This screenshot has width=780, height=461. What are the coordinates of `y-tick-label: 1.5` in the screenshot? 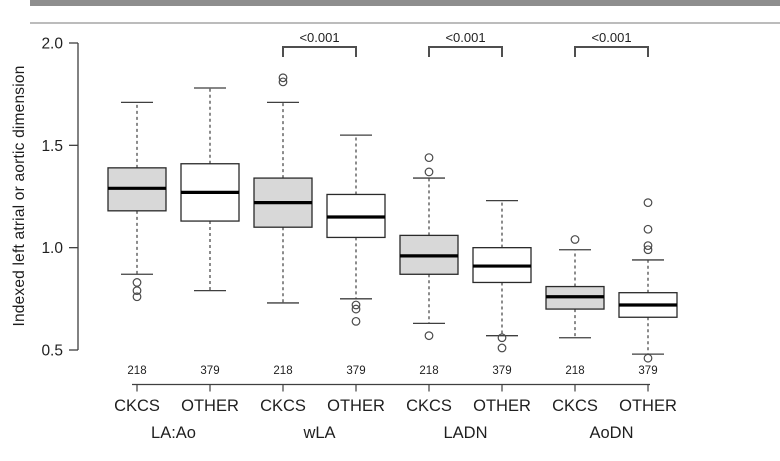 It's located at (52, 146).